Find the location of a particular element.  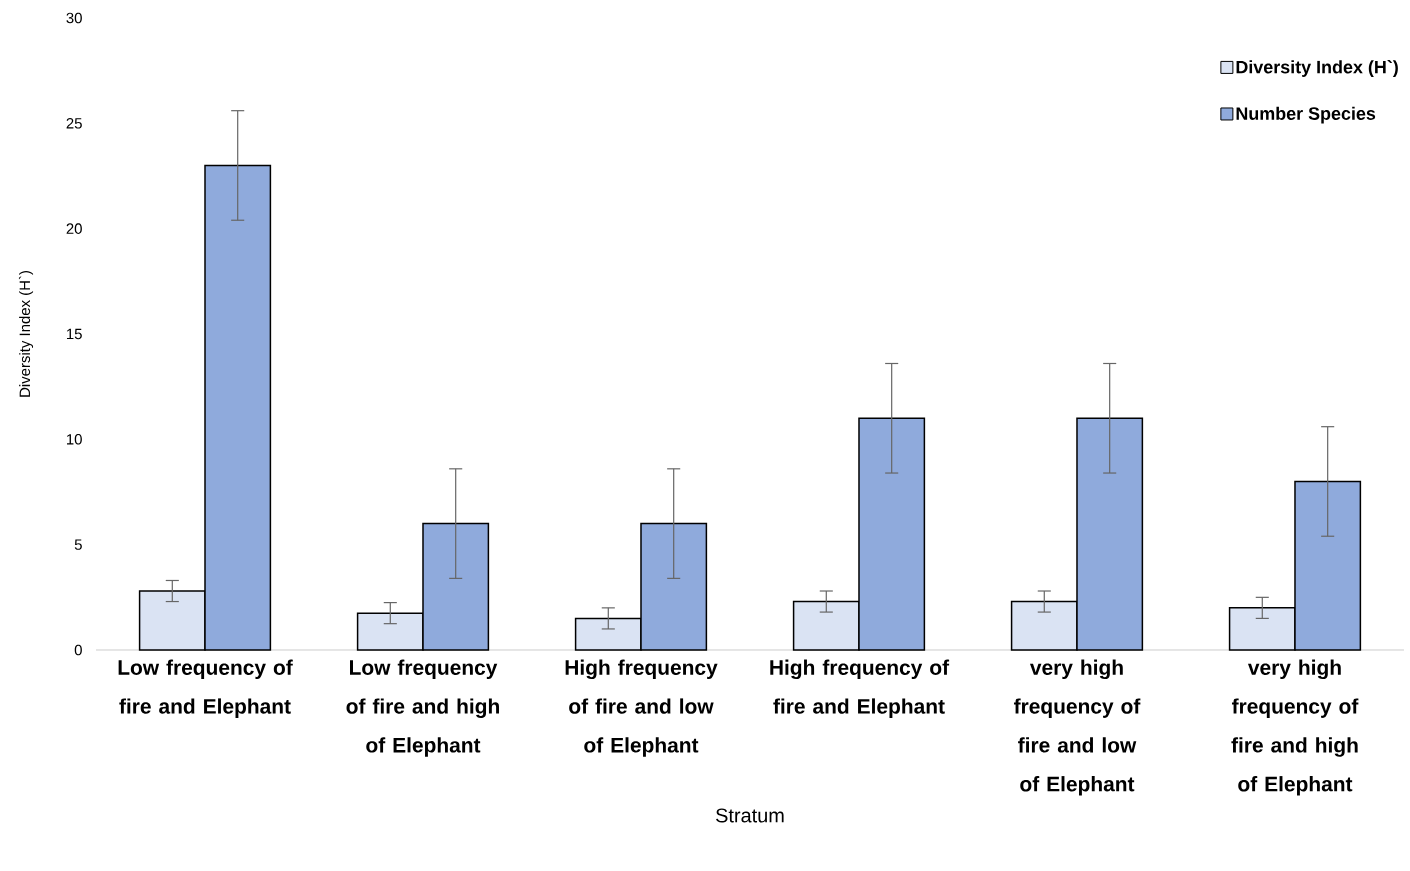

x-tick-label: very high frequency of fire and low of Elephant is located at coordinates (1077, 727).